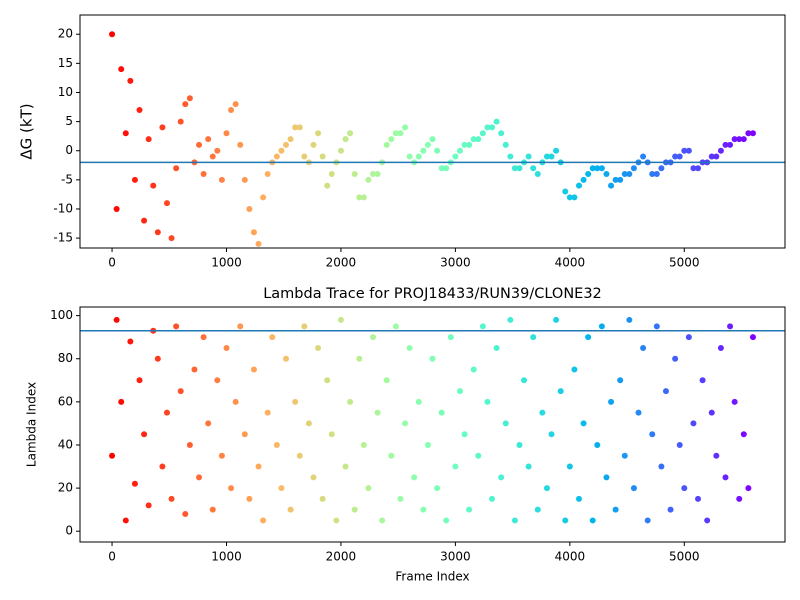 This screenshot has width=800, height=600. I want to click on chart-title: Lambda Trace for PROJ18433/RUN39/CLONE32, so click(432, 294).